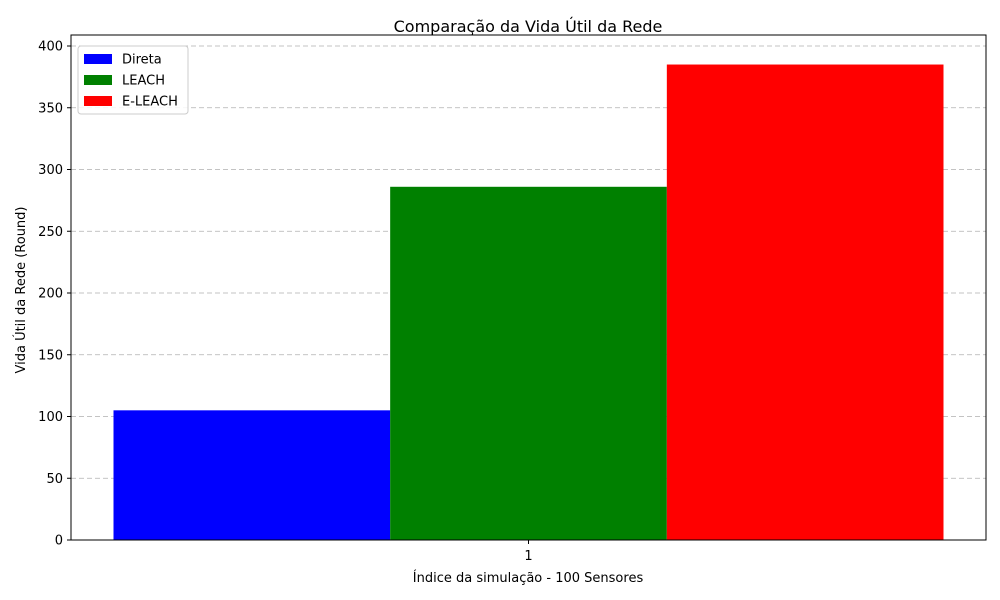 The image size is (1000, 600). I want to click on y-axis-ticks: 0 50 100 150 200 250 300 350 400, so click(54, 294).